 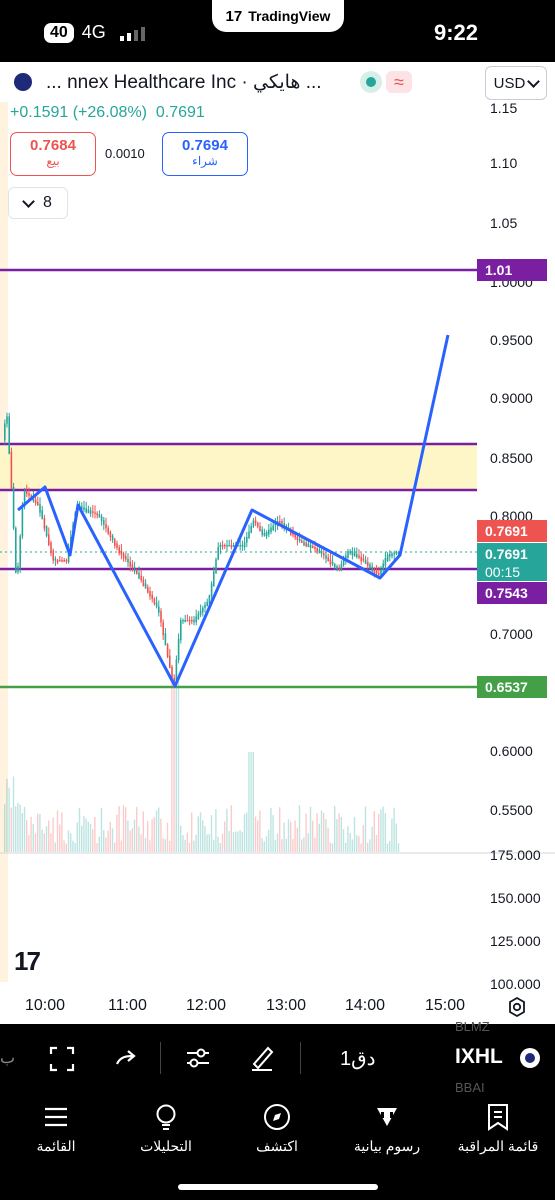 I want to click on nav-watchlist: قائمة المراقبة, so click(x=498, y=1128).